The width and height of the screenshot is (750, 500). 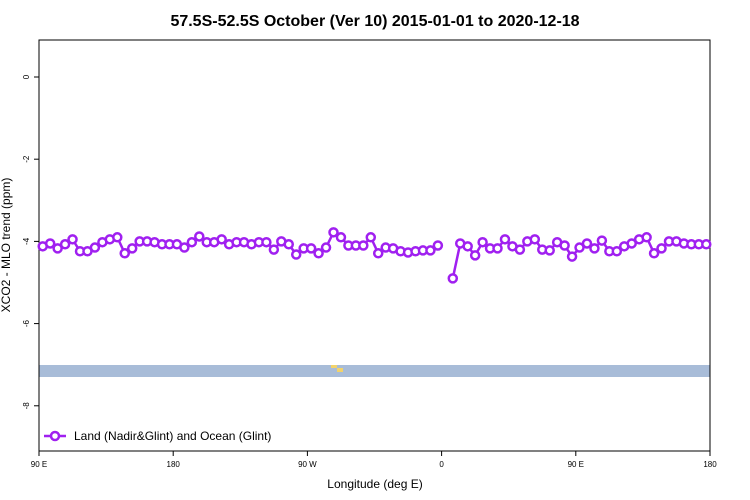 I want to click on x-tick-label: 0, so click(x=441, y=464).